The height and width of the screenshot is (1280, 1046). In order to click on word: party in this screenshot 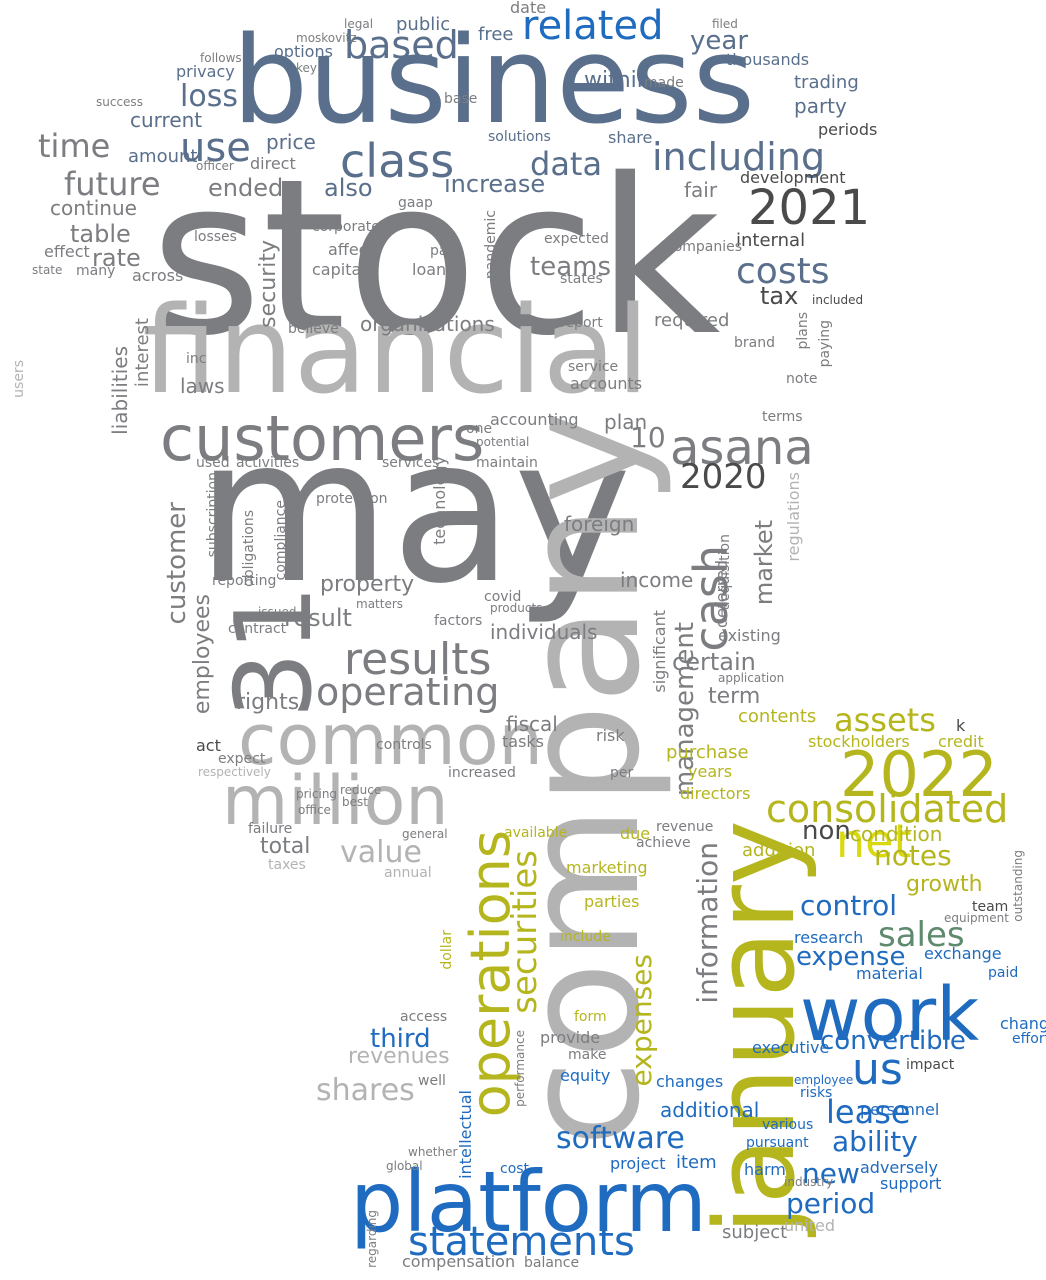, I will do `click(820, 106)`.